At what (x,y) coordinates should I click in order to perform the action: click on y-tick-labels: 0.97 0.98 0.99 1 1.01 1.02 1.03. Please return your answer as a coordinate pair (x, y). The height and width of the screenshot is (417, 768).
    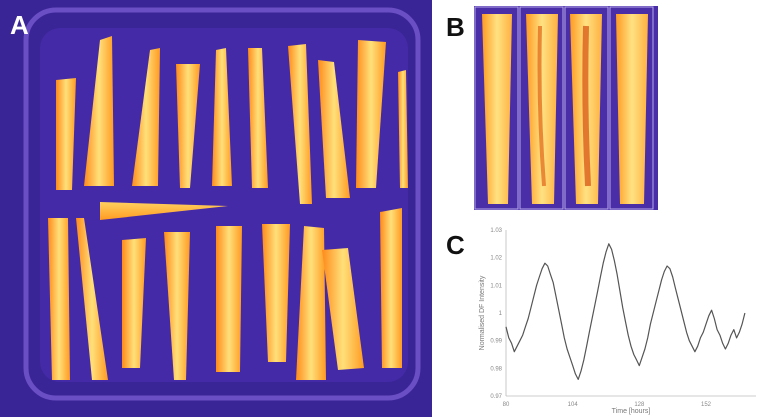
    Looking at the image, I should click on (496, 314).